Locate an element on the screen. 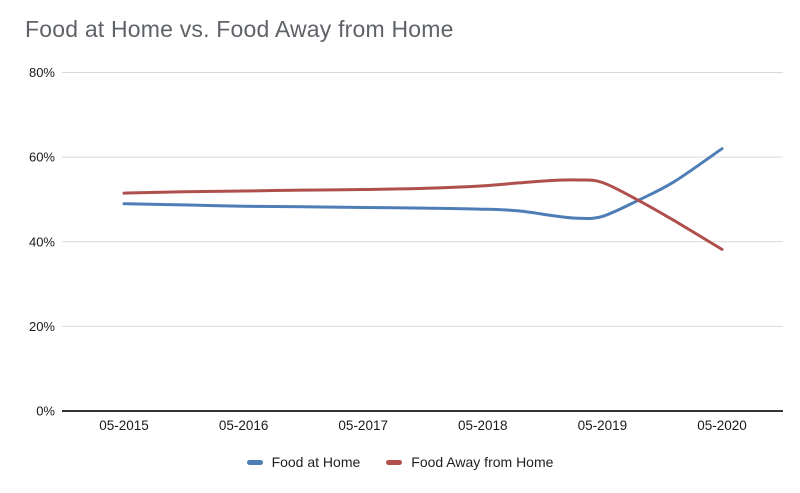 This screenshot has height=493, width=800. y-tick-label: 0% is located at coordinates (45, 411).